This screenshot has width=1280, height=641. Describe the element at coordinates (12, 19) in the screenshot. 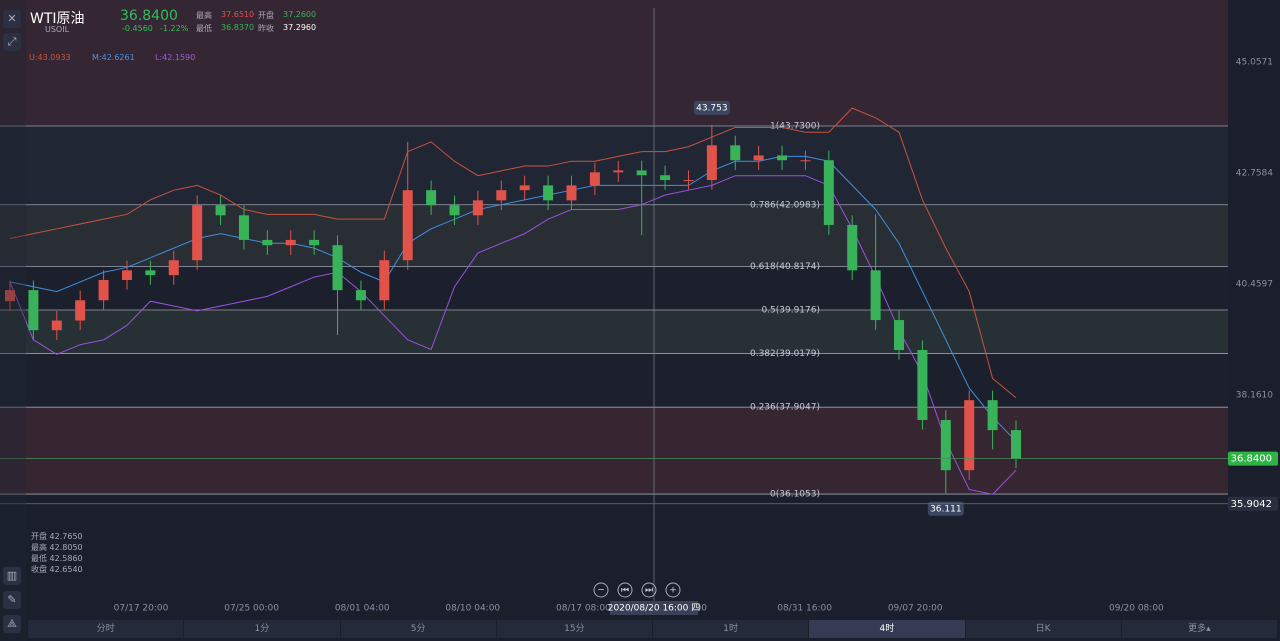

I see `close-button: ✕` at that location.